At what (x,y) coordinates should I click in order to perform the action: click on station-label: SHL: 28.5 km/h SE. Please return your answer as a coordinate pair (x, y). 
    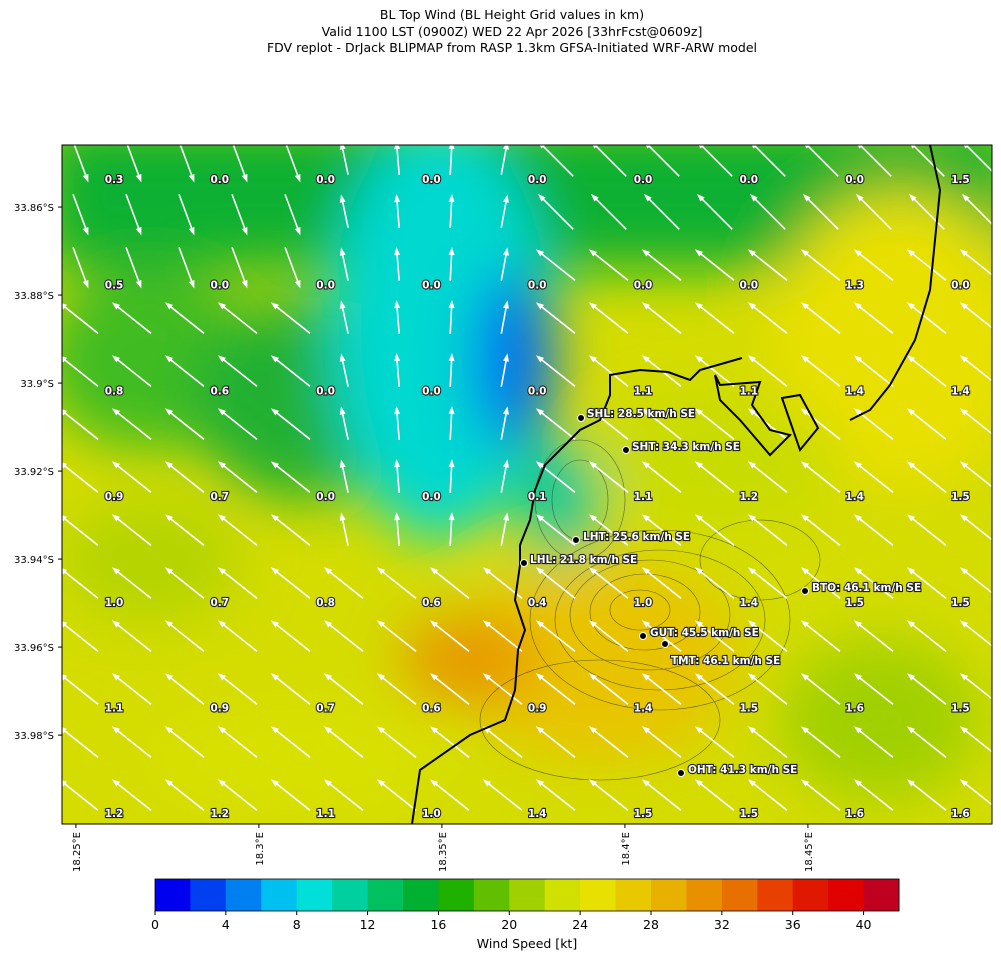
    Looking at the image, I should click on (641, 414).